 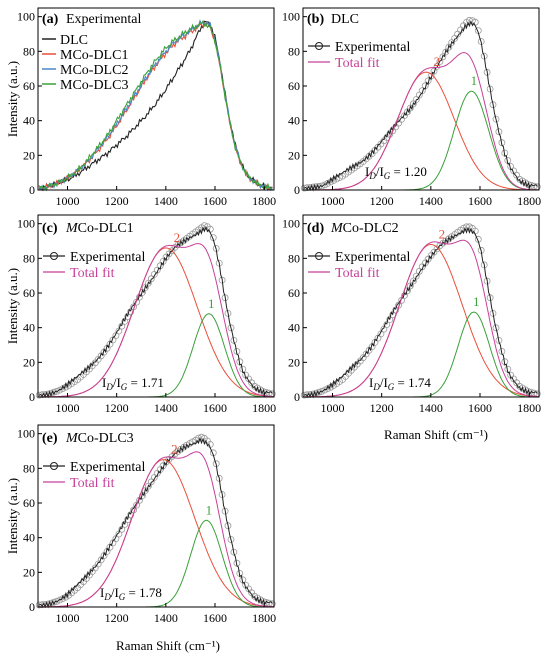 What do you see at coordinates (104, 19) in the screenshot?
I see `panel-a-title: Experimental` at bounding box center [104, 19].